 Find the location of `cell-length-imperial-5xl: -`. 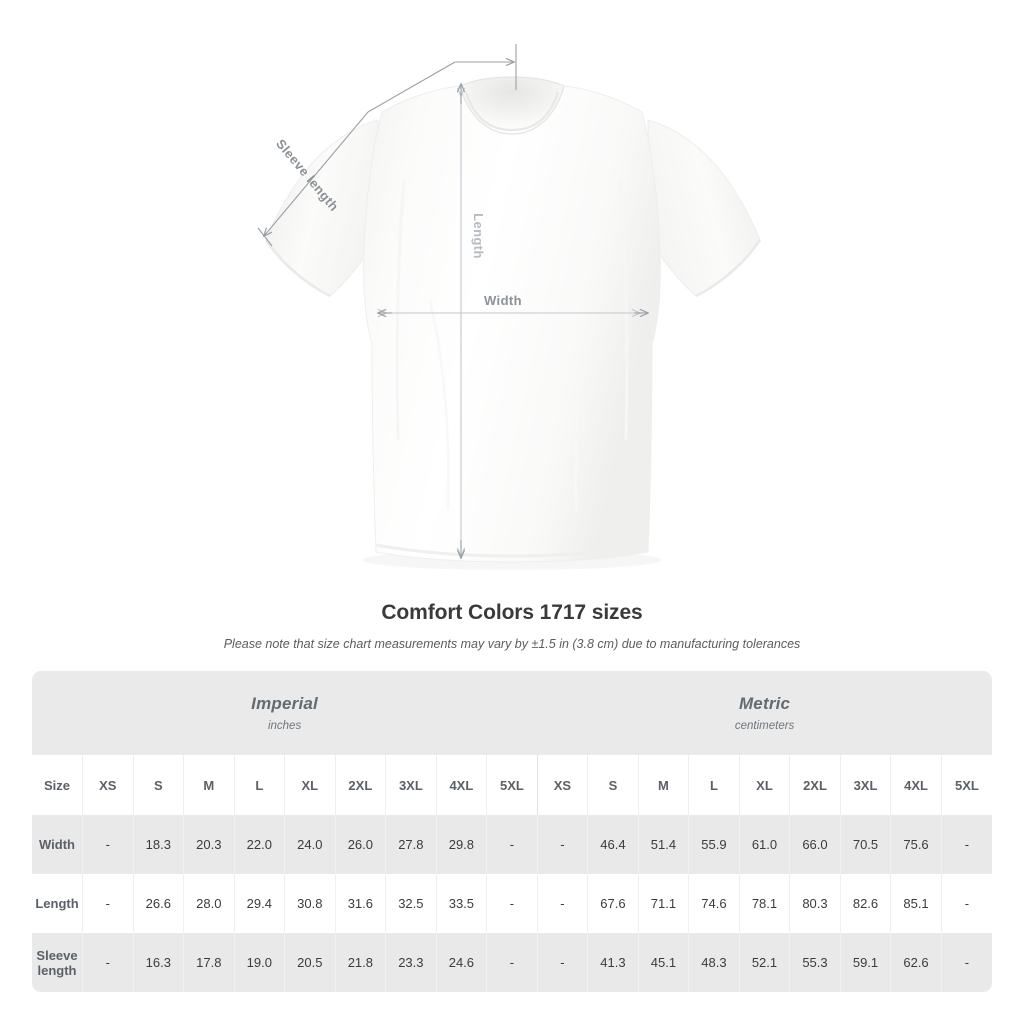

cell-length-imperial-5xl: - is located at coordinates (512, 903).